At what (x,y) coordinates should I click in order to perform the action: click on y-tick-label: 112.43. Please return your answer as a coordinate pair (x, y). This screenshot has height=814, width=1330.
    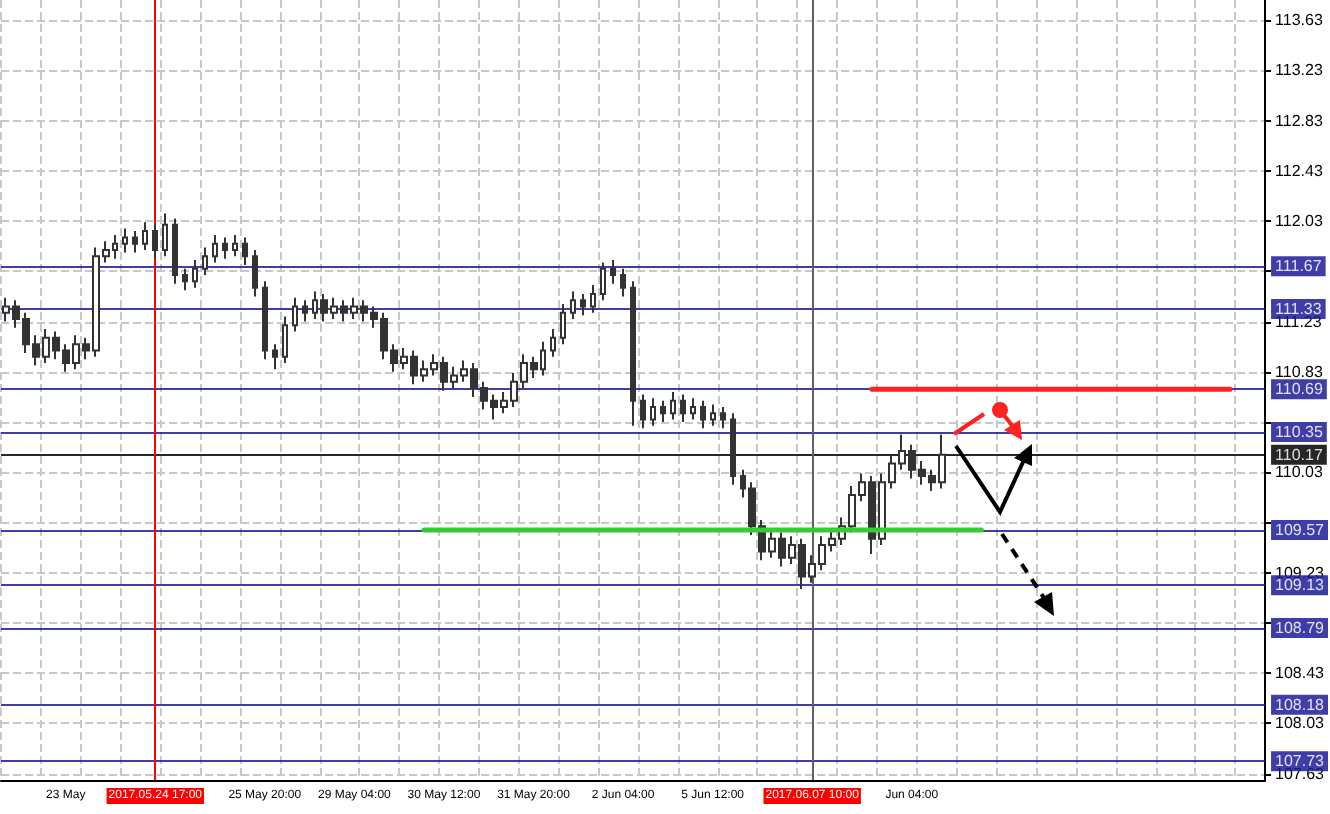
    Looking at the image, I should click on (1299, 170).